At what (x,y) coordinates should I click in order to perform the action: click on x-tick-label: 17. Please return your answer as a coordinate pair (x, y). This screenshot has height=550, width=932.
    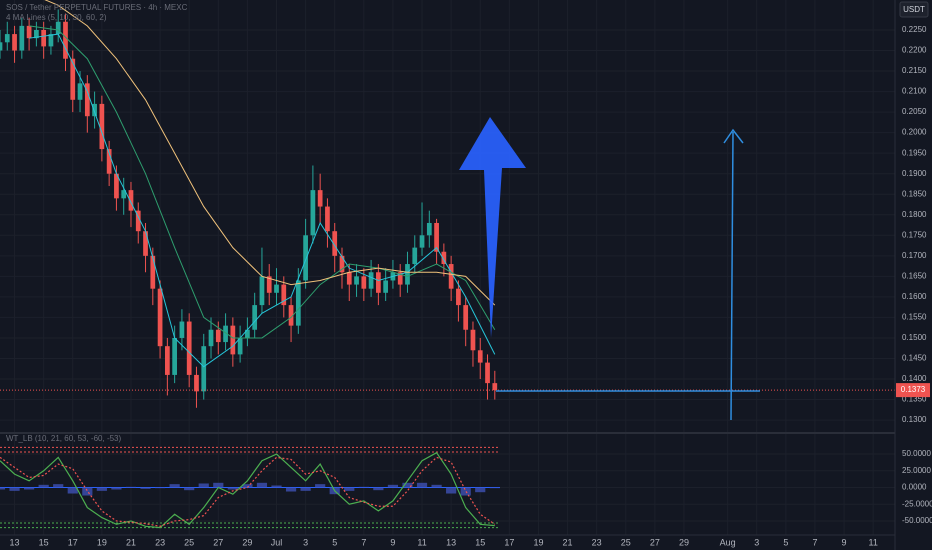
    Looking at the image, I should click on (509, 542).